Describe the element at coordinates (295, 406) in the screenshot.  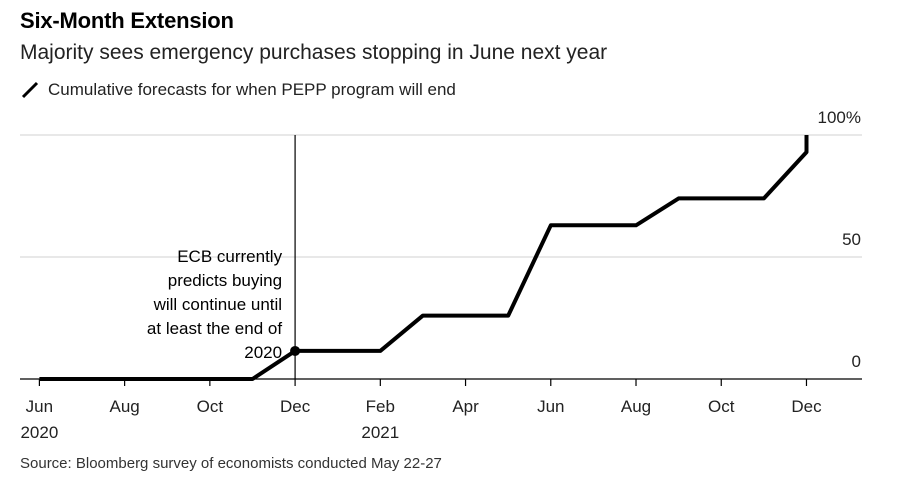
I see `x-tick-label-3: Dec` at that location.